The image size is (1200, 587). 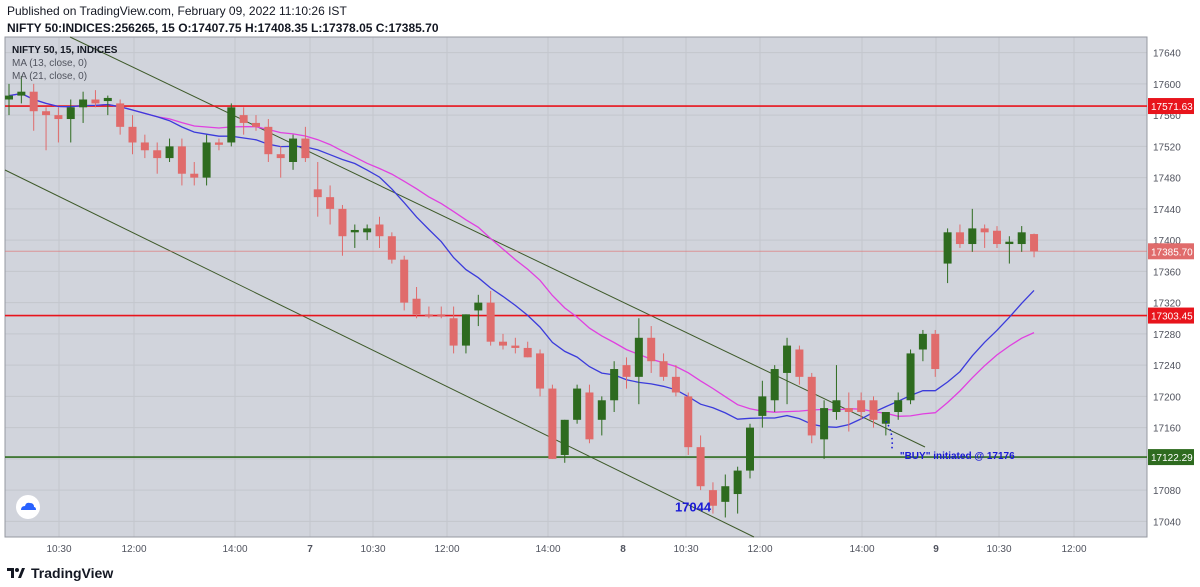 I want to click on time-tick-label: 9, so click(x=936, y=549).